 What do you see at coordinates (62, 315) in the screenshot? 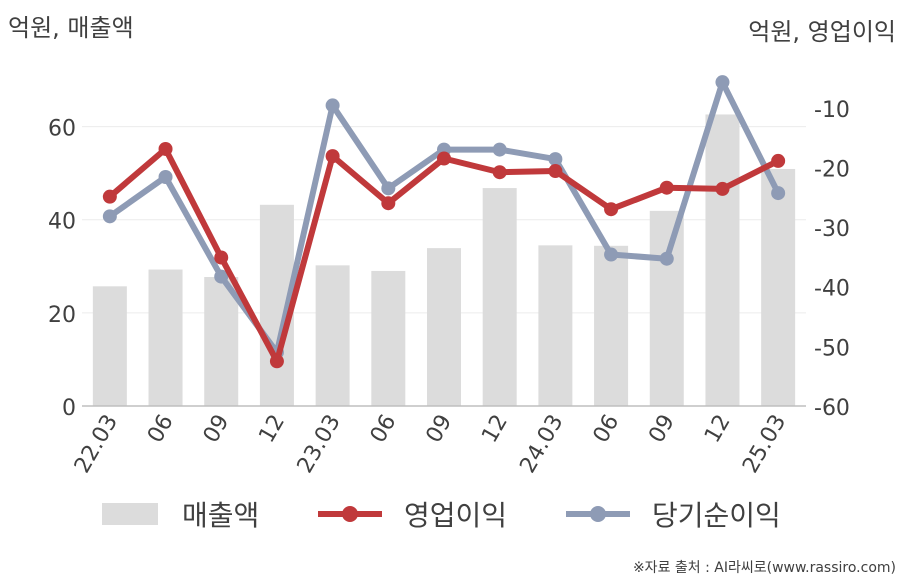
I see `left-tick-label: 20` at bounding box center [62, 315].